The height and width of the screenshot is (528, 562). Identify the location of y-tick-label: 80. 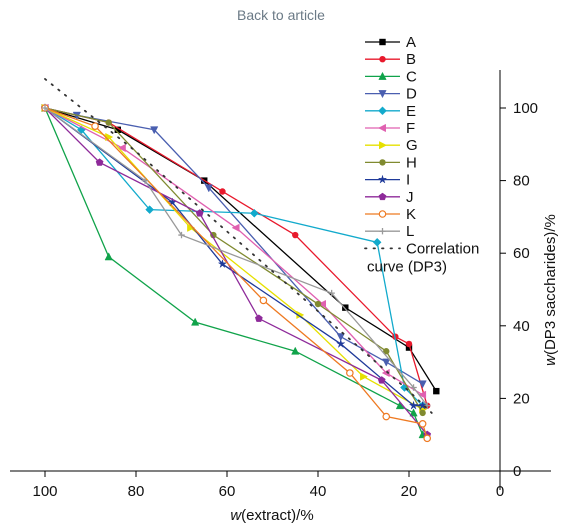
(521, 181).